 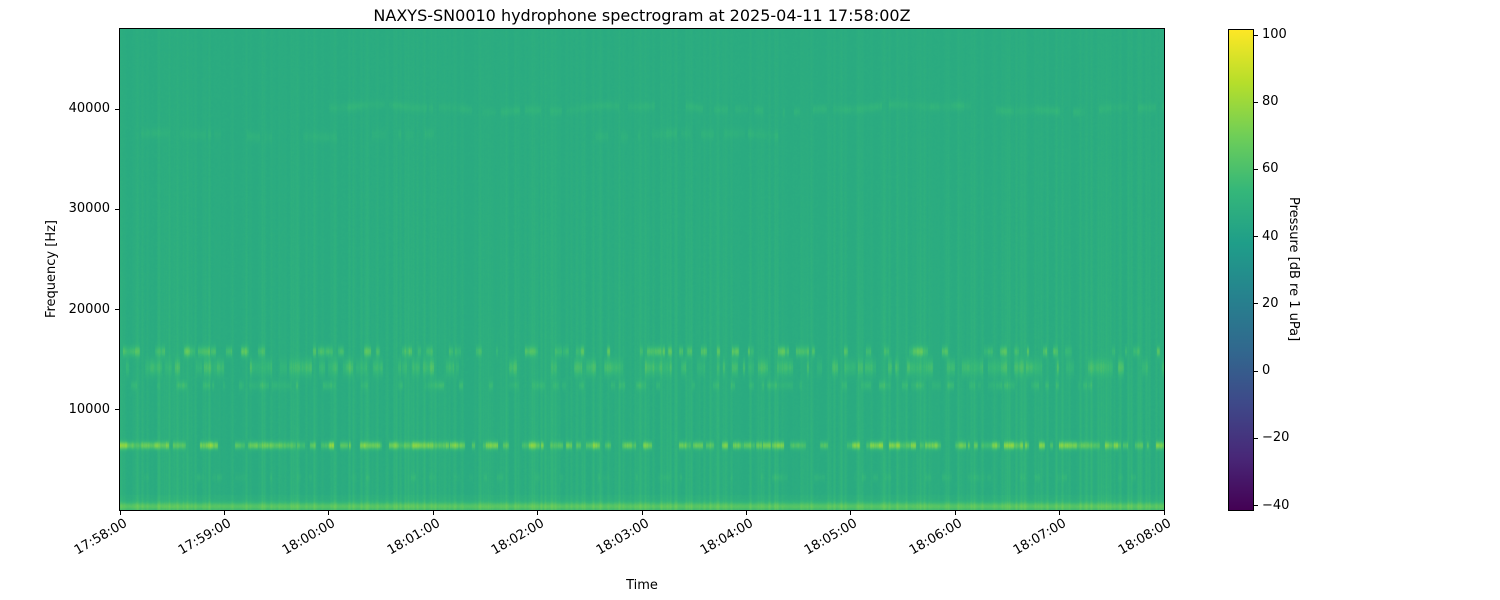 What do you see at coordinates (1276, 438) in the screenshot?
I see `colorbar-tick-label: −20` at bounding box center [1276, 438].